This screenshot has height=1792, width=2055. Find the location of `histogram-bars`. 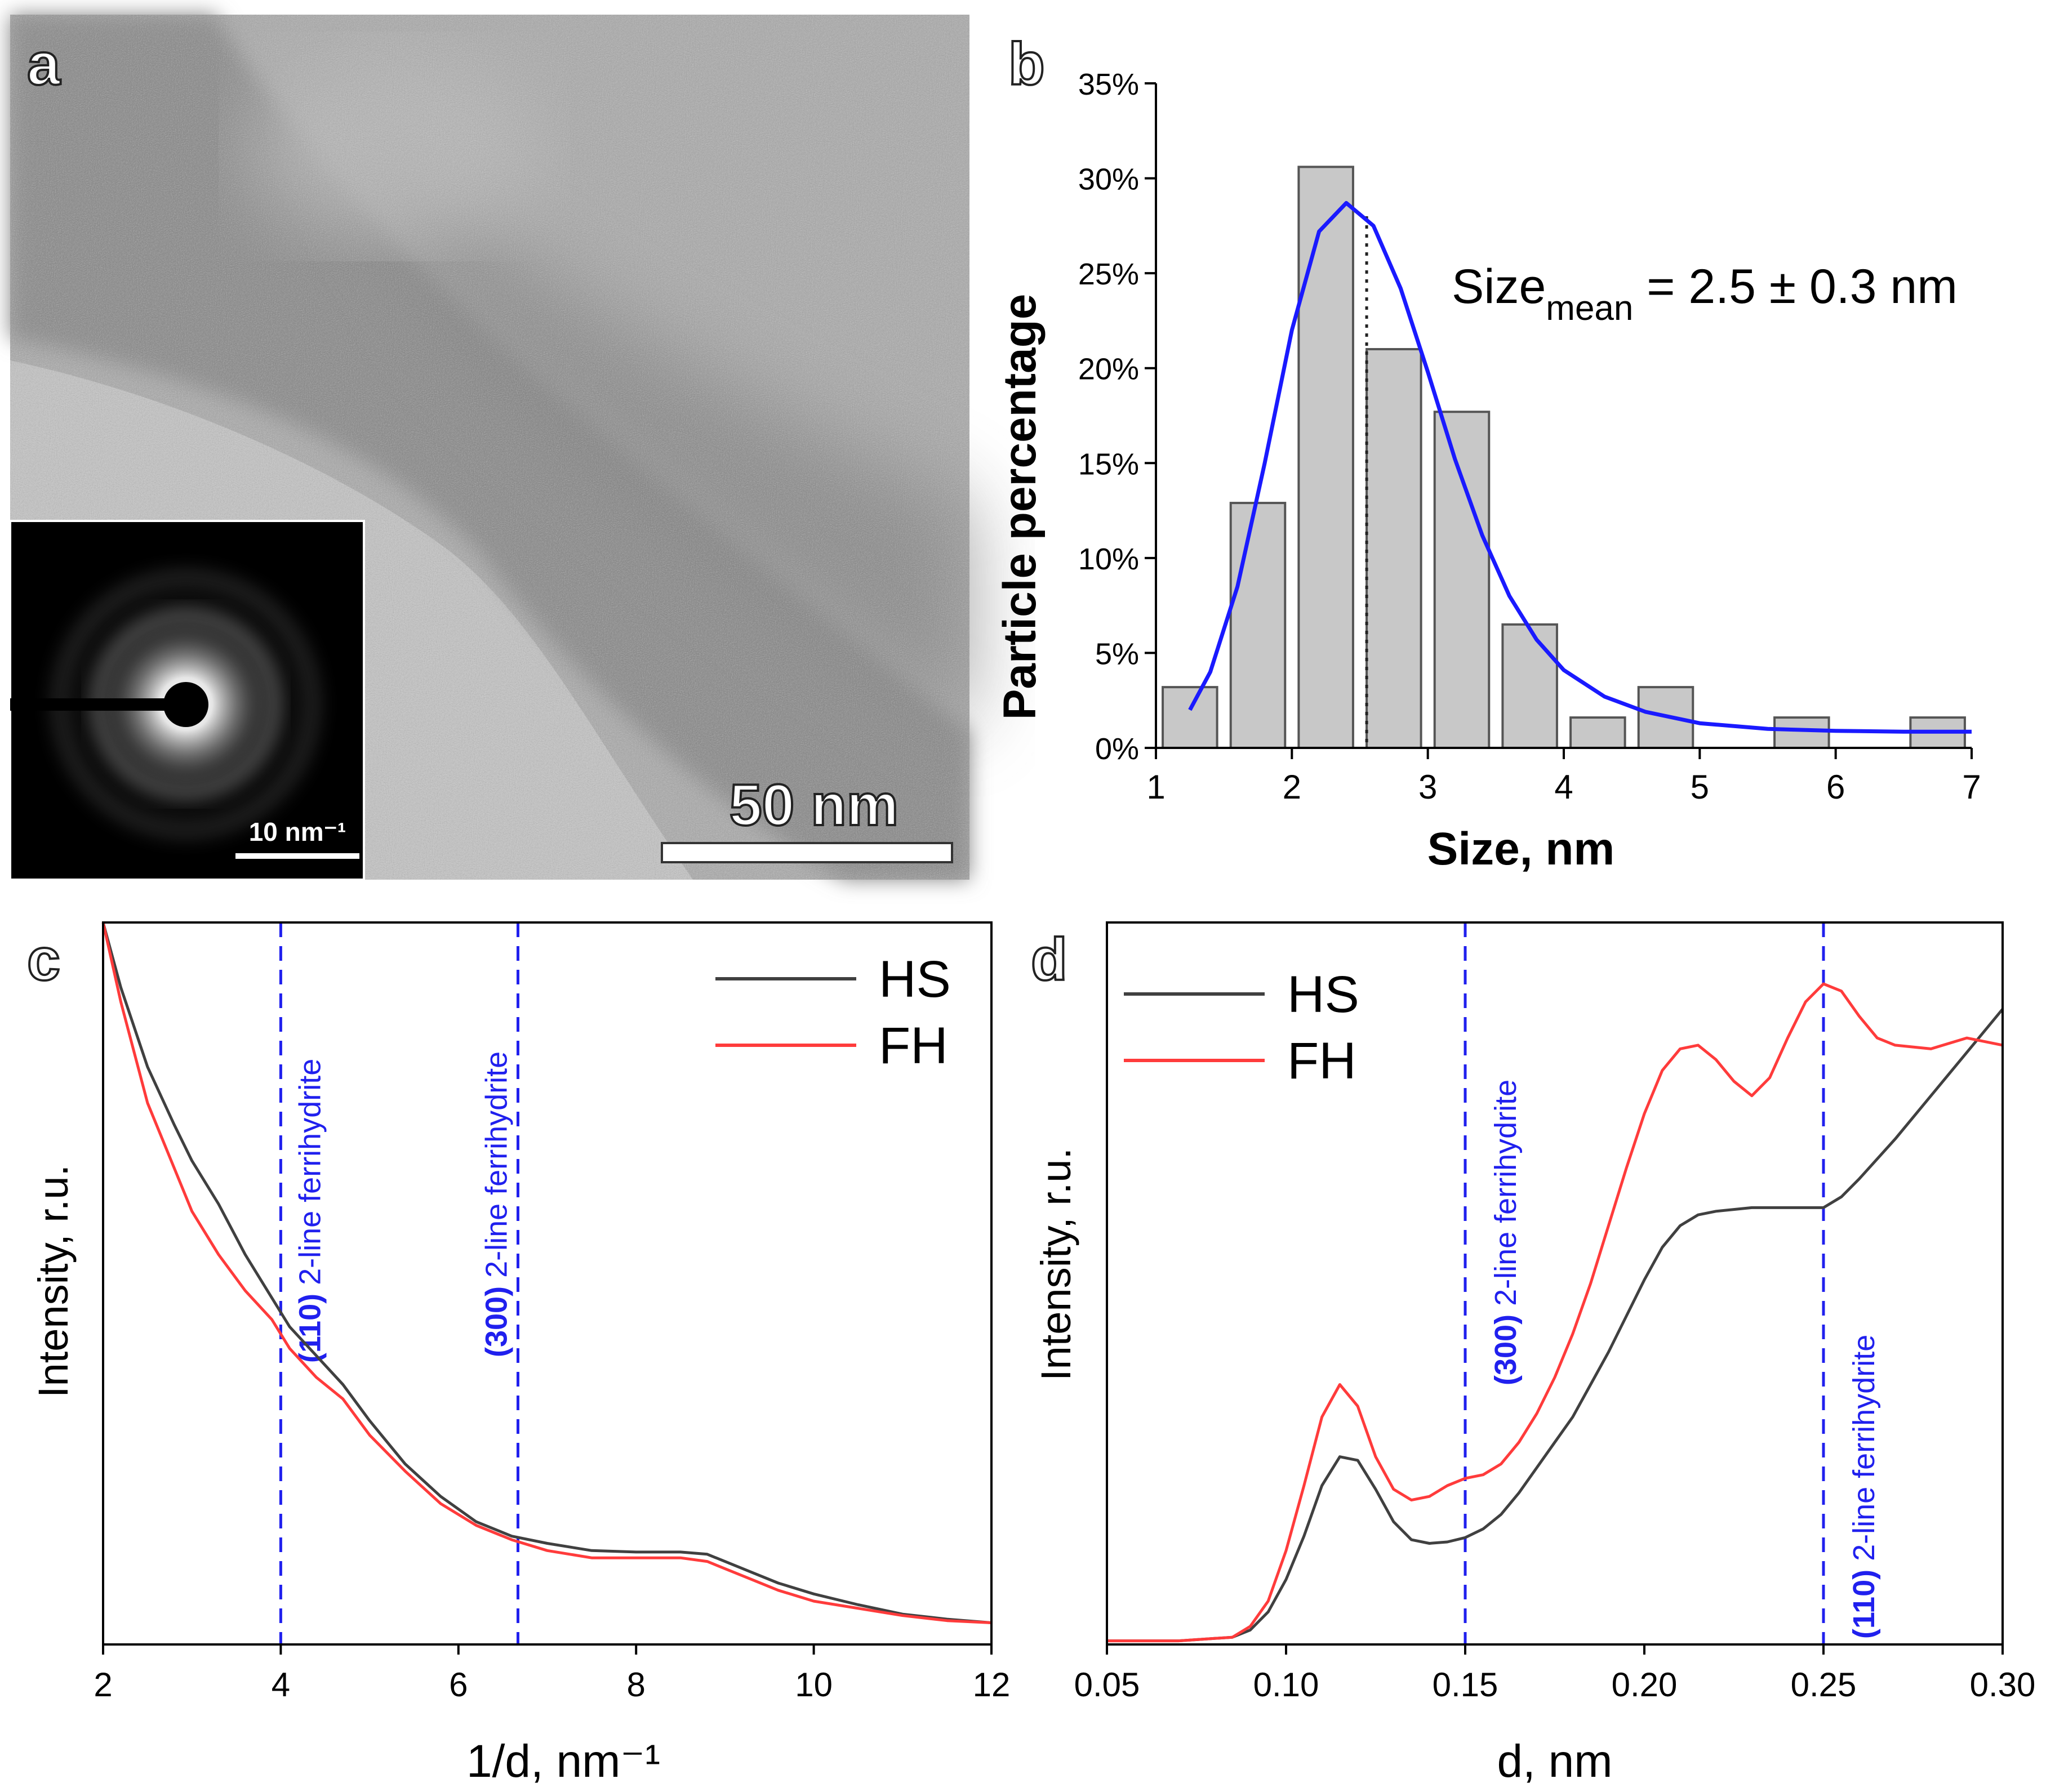

histogram-bars is located at coordinates (1564, 458).